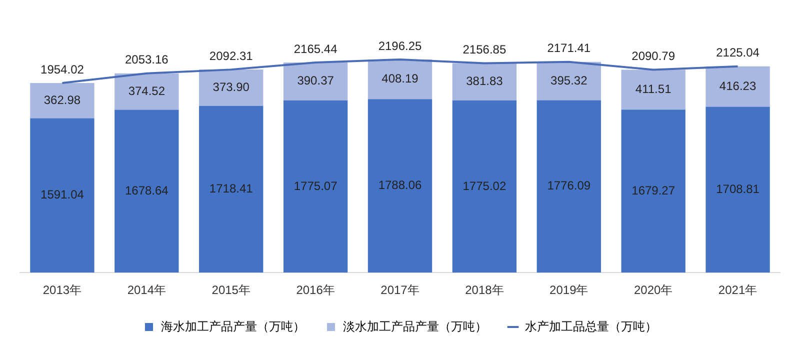 This screenshot has height=343, width=800. What do you see at coordinates (484, 49) in the screenshot?
I see `data-label: 2156.85` at bounding box center [484, 49].